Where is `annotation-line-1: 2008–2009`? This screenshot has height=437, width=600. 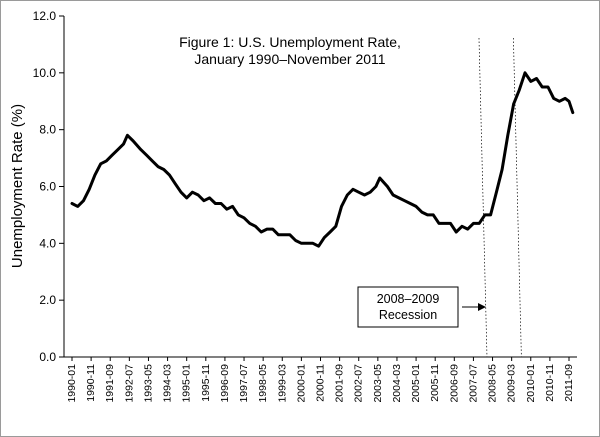 annotation-line-1: 2008–2009 is located at coordinates (408, 299).